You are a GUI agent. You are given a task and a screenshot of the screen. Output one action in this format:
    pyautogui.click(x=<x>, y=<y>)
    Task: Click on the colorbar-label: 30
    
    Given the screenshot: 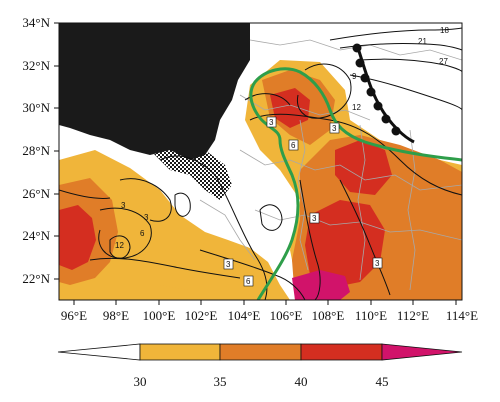 What is the action you would take?
    pyautogui.click(x=140, y=381)
    